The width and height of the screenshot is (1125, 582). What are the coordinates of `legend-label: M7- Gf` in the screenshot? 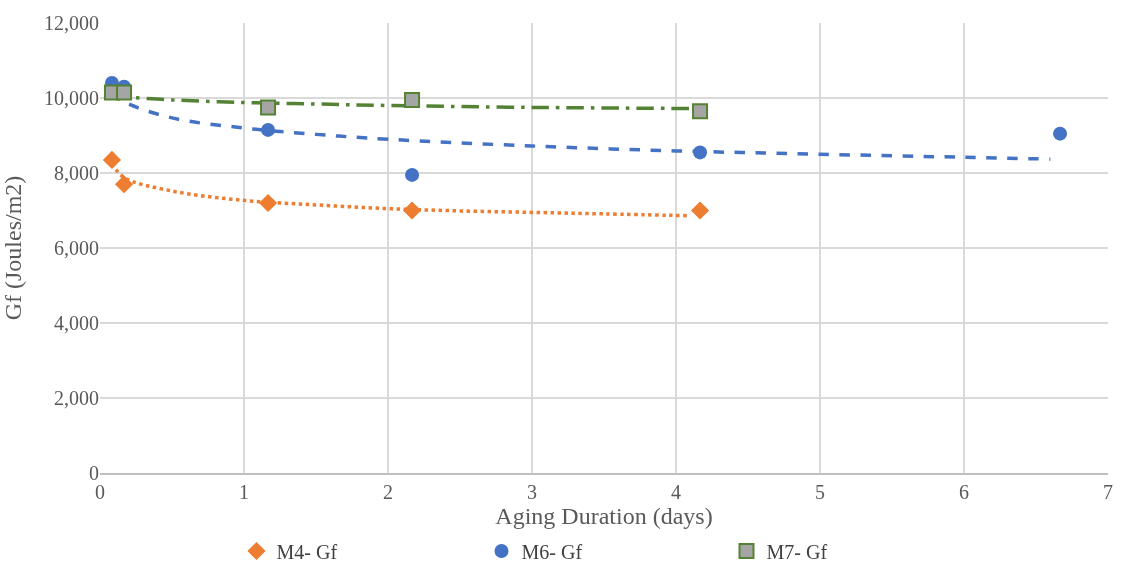 It's located at (797, 551).